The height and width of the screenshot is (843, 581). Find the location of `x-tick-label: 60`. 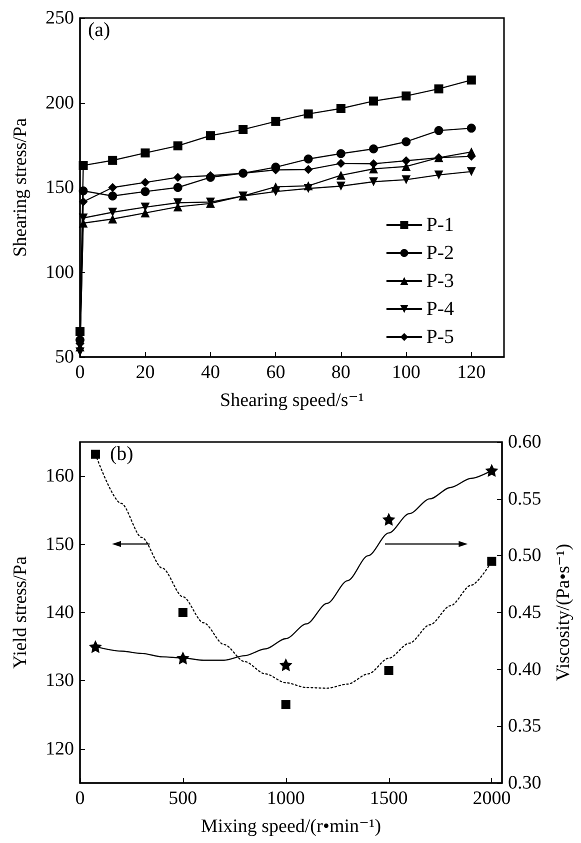

x-tick-label: 60 is located at coordinates (276, 372).